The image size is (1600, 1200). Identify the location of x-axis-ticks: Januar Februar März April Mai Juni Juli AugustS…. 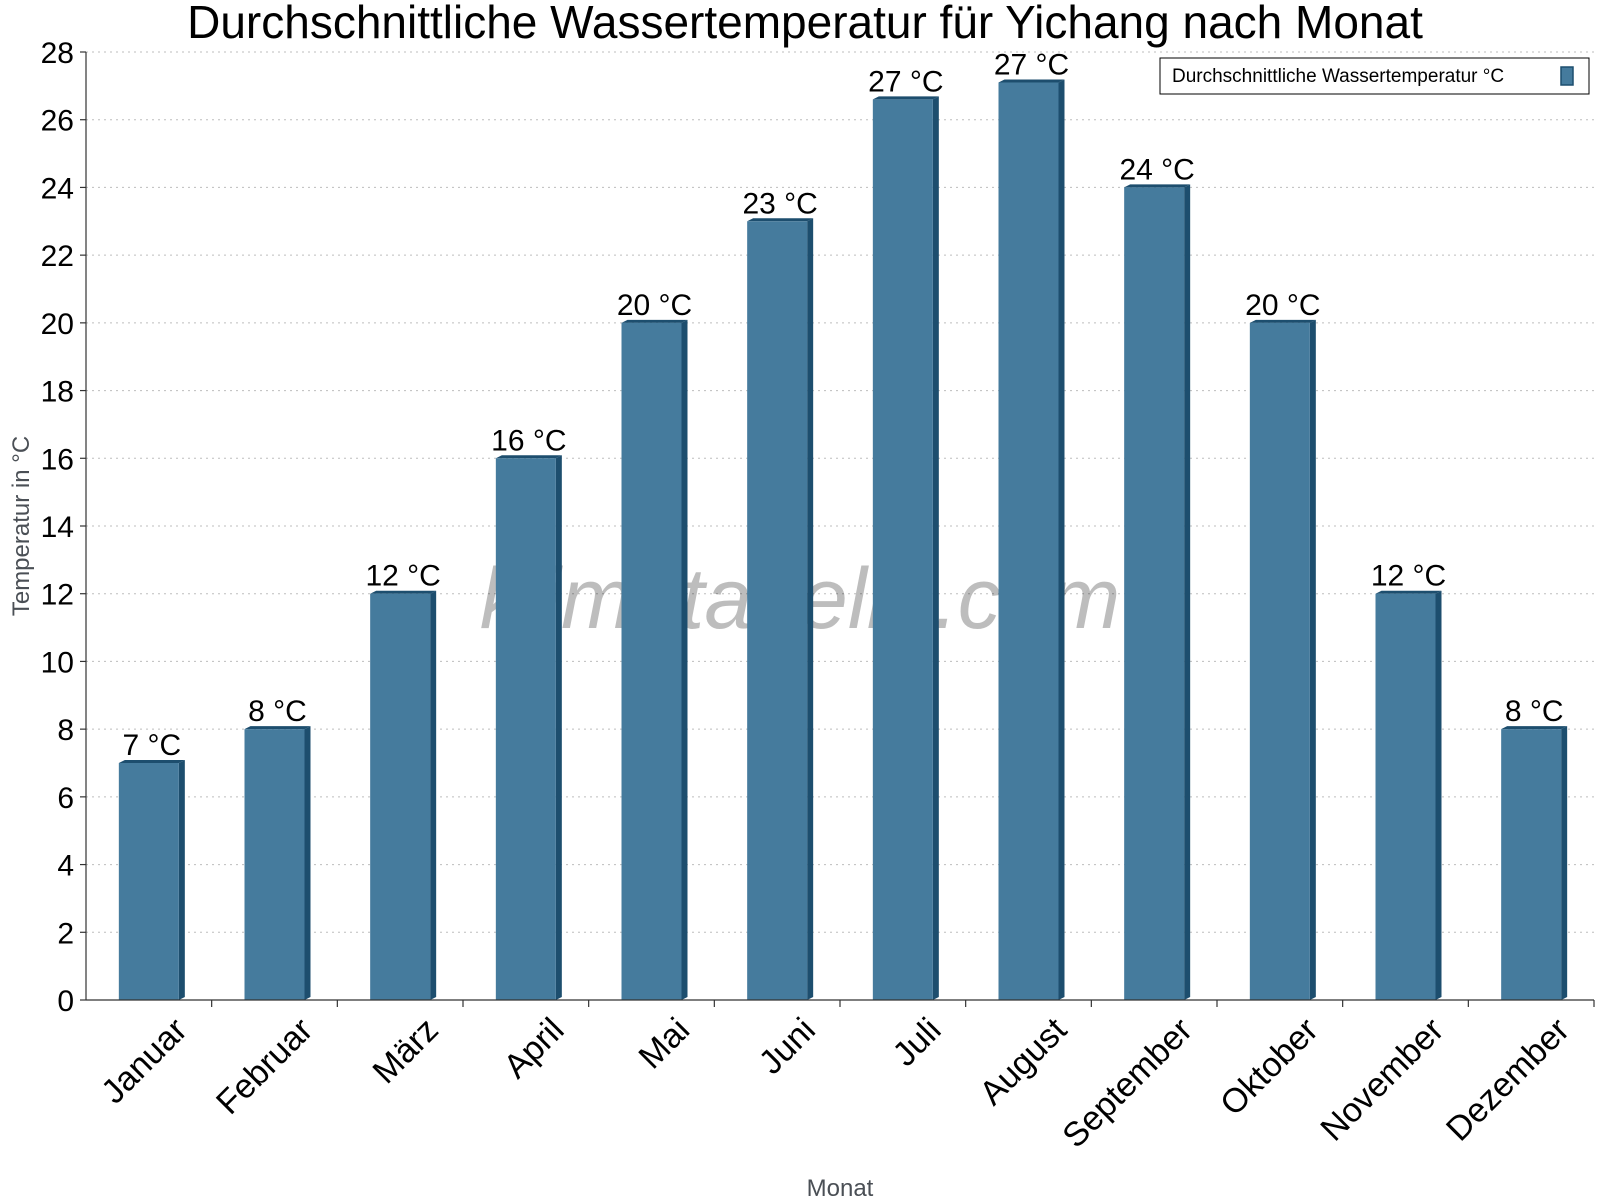
(844, 1077).